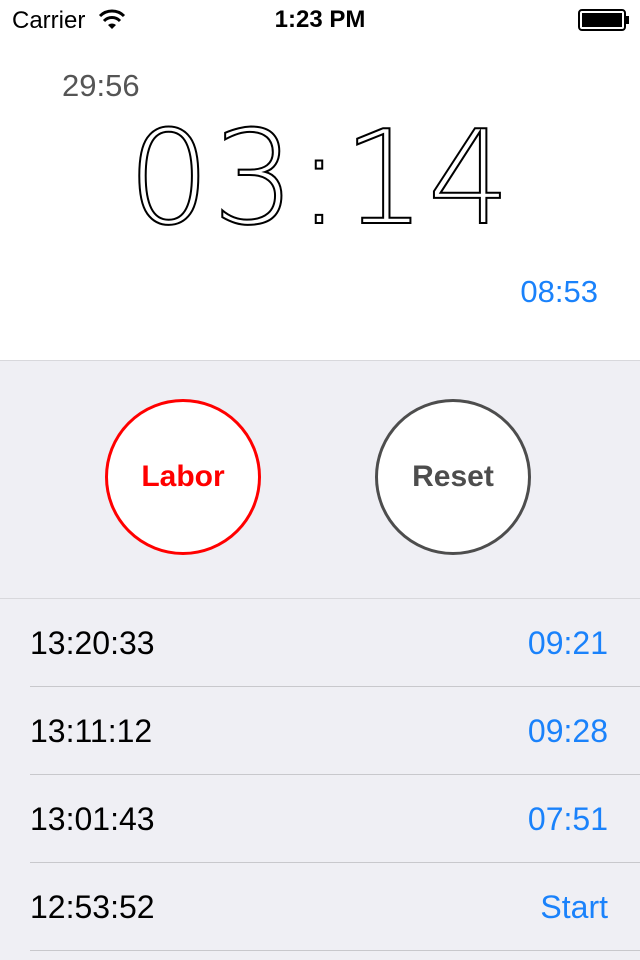 This screenshot has width=640, height=960. I want to click on battery-icon, so click(603, 20).